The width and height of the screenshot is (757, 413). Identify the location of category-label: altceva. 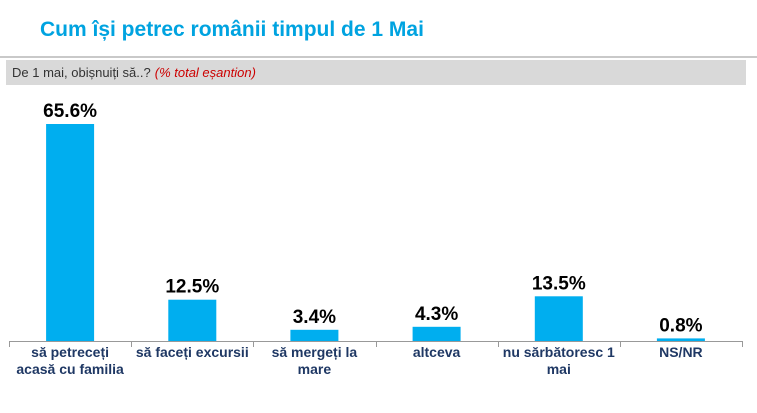
(436, 352).